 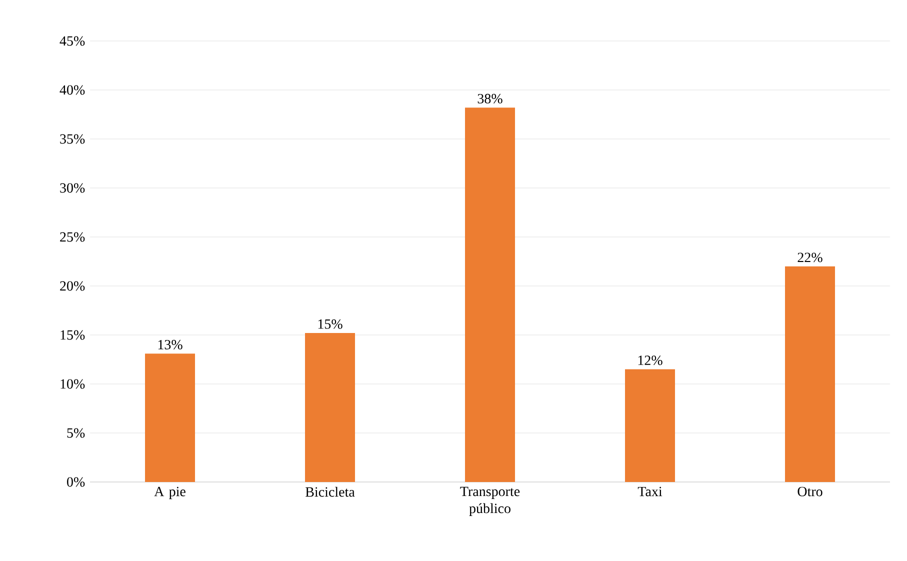 I want to click on data-label: 13%, so click(x=170, y=345).